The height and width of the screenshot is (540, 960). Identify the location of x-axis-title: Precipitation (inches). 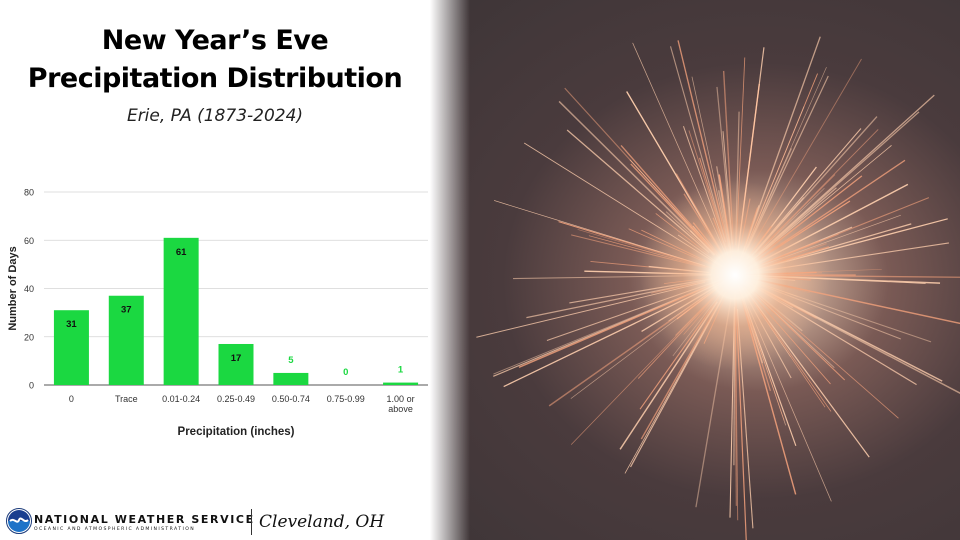
(236, 432).